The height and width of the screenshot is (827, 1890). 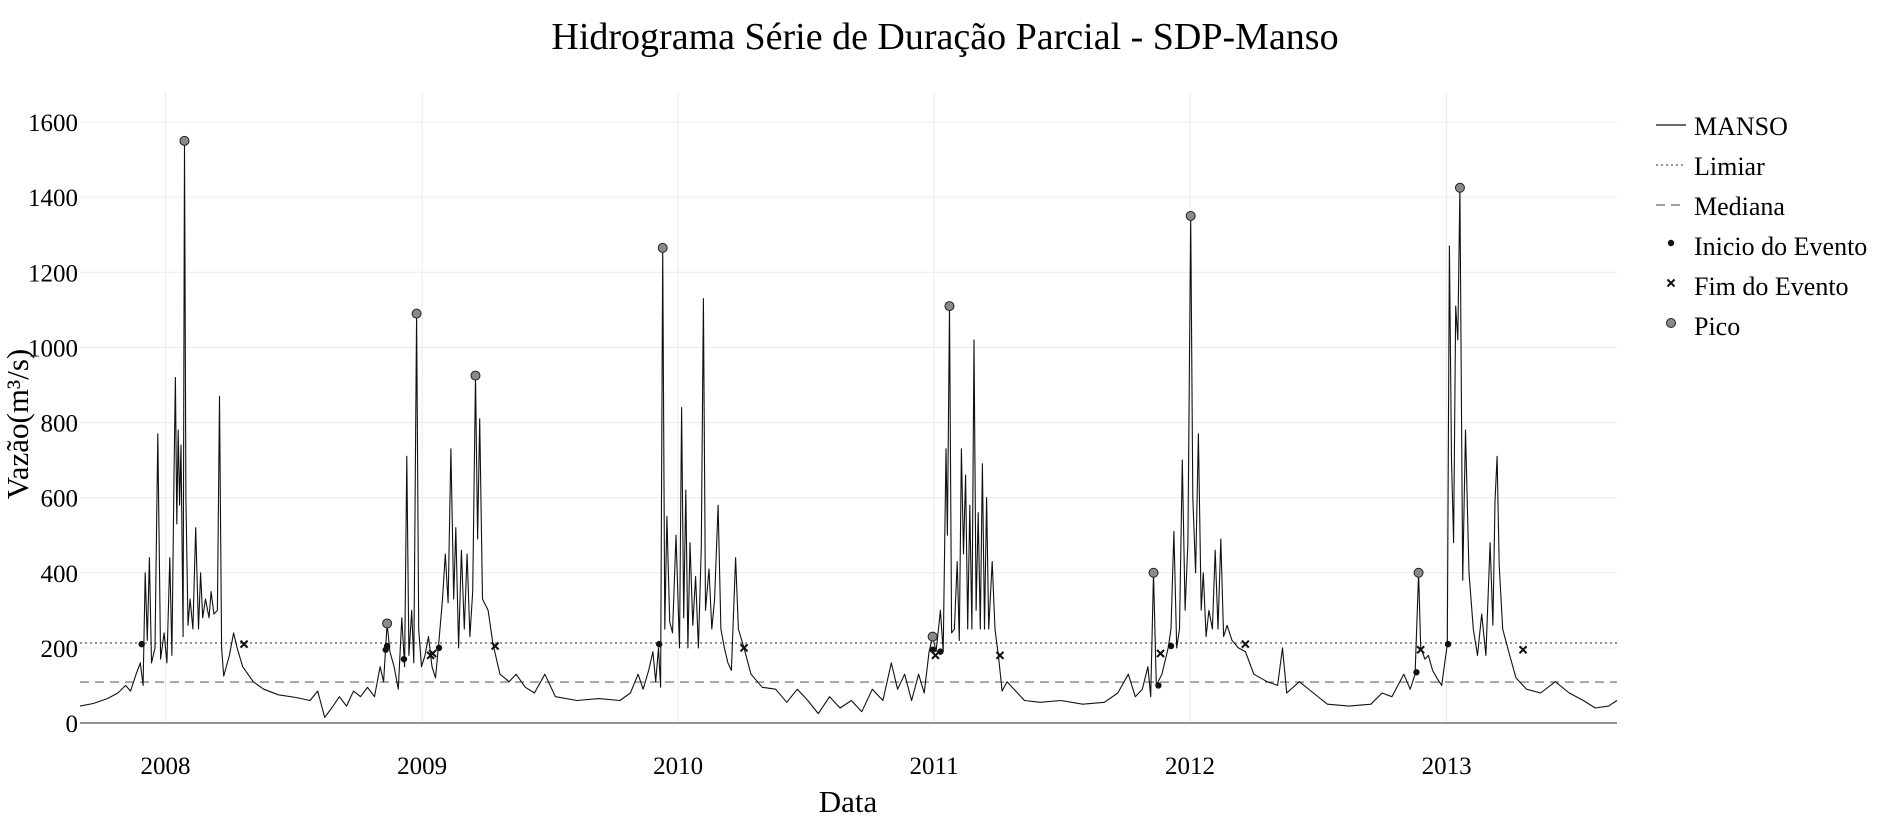 What do you see at coordinates (1717, 326) in the screenshot?
I see `legend-label: Pico` at bounding box center [1717, 326].